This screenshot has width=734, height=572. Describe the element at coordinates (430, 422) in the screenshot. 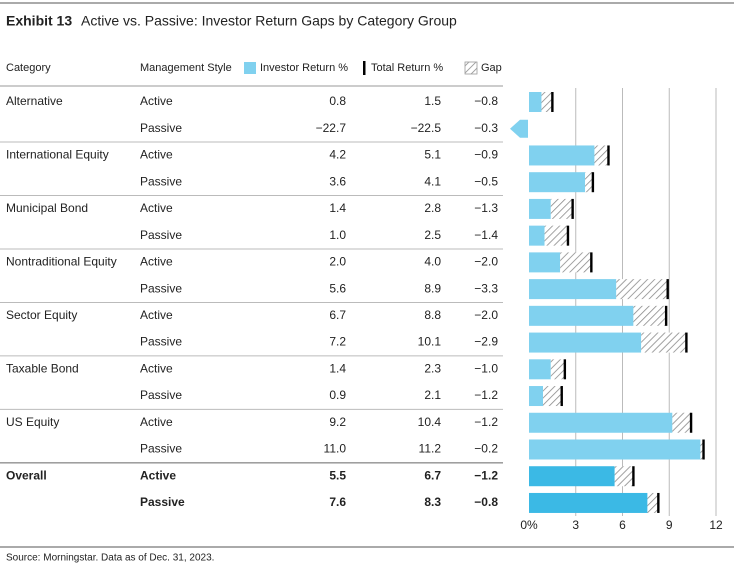

I see `total-return: 10.4` at that location.